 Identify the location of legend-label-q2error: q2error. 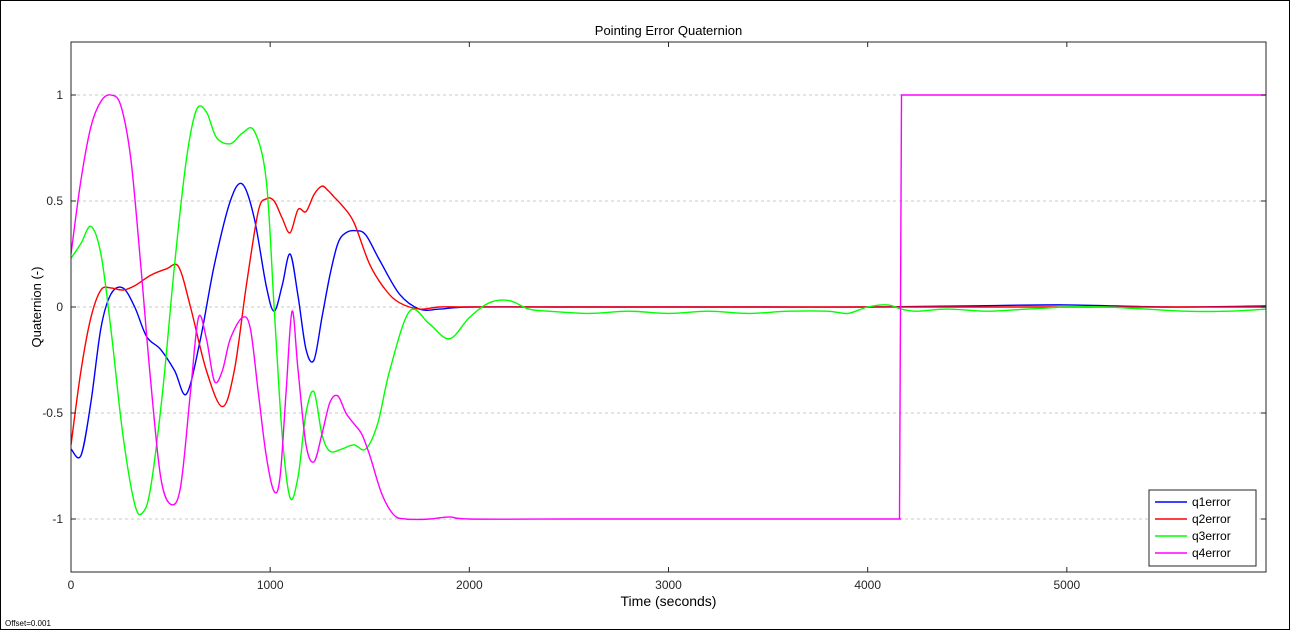
(1211, 519).